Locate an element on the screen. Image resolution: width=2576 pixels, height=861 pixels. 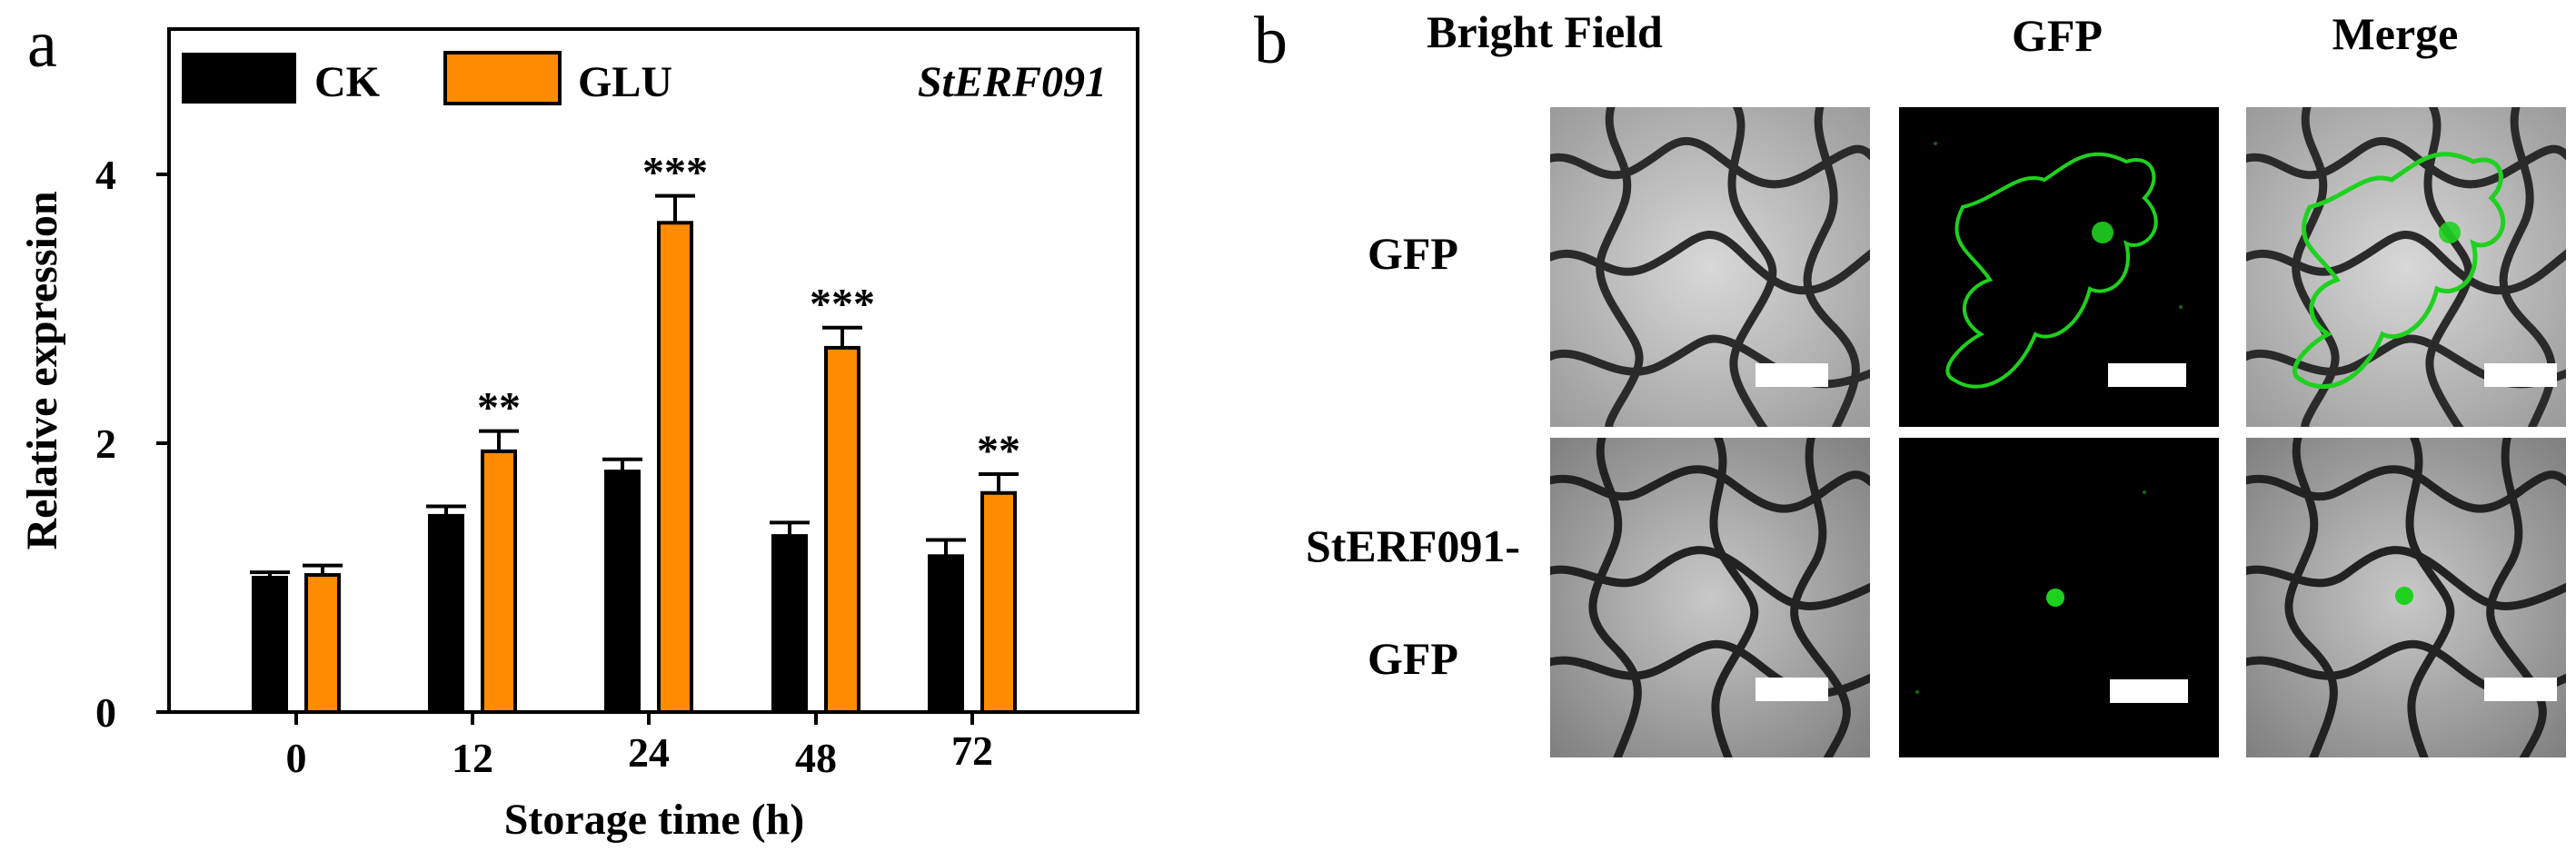
micrograph-merge-sterf091 is located at coordinates (2406, 597).